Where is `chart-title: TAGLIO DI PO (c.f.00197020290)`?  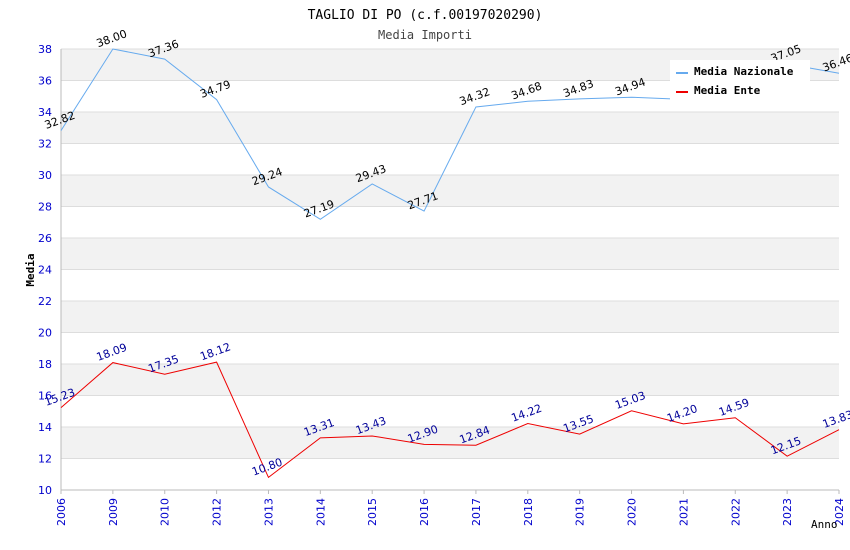 chart-title: TAGLIO DI PO (c.f.00197020290) is located at coordinates (425, 15).